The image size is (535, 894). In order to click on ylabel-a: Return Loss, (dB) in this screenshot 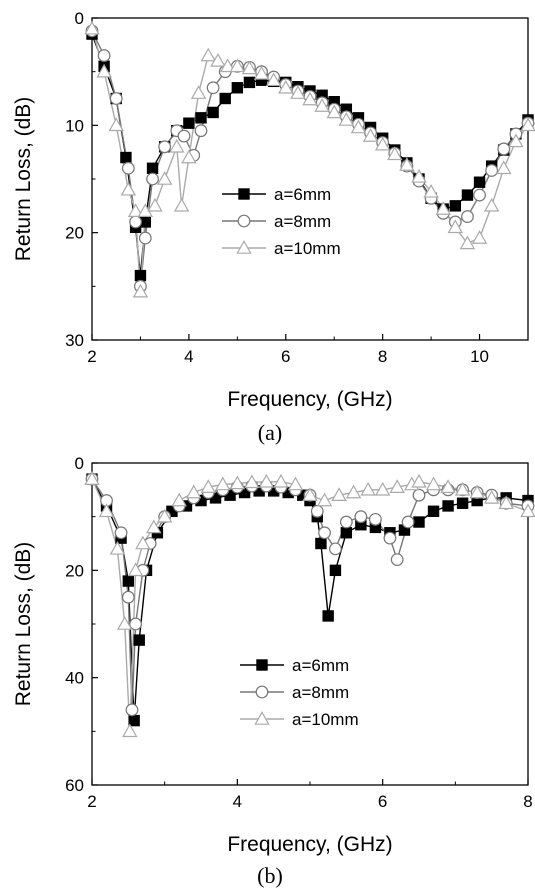, I will do `click(23, 179)`.